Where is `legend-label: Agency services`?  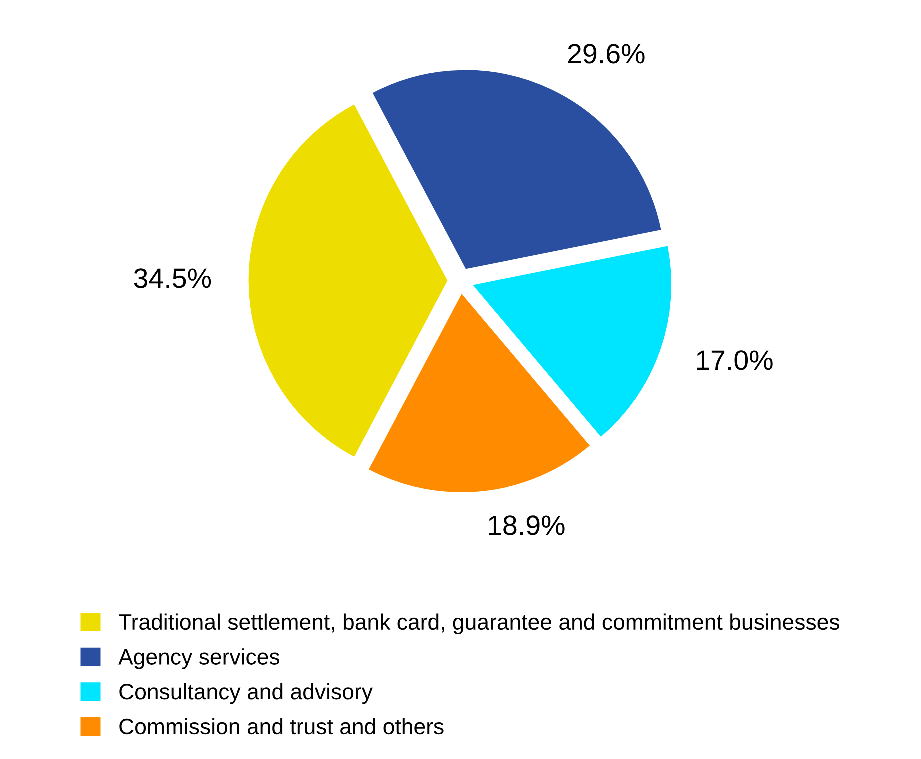
legend-label: Agency services is located at coordinates (199, 659).